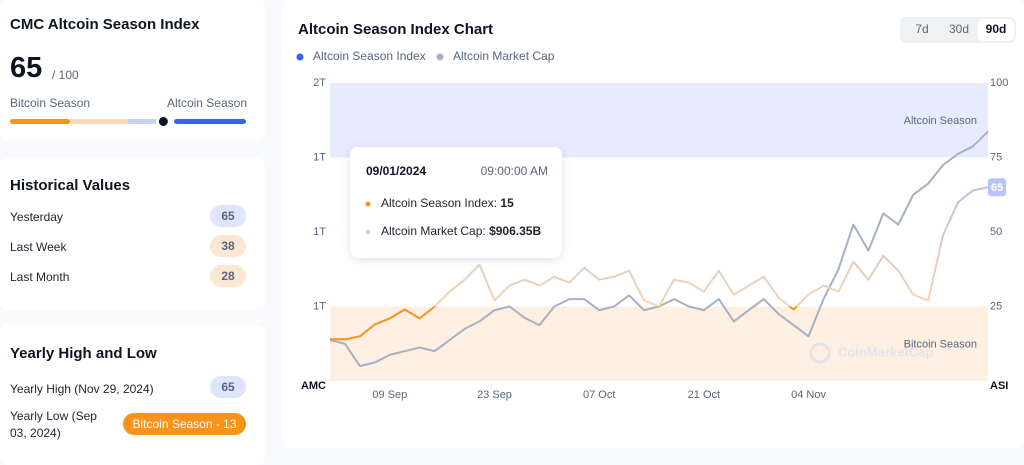 The image size is (1024, 465). What do you see at coordinates (206, 103) in the screenshot?
I see `right-label: Altcoin Season` at bounding box center [206, 103].